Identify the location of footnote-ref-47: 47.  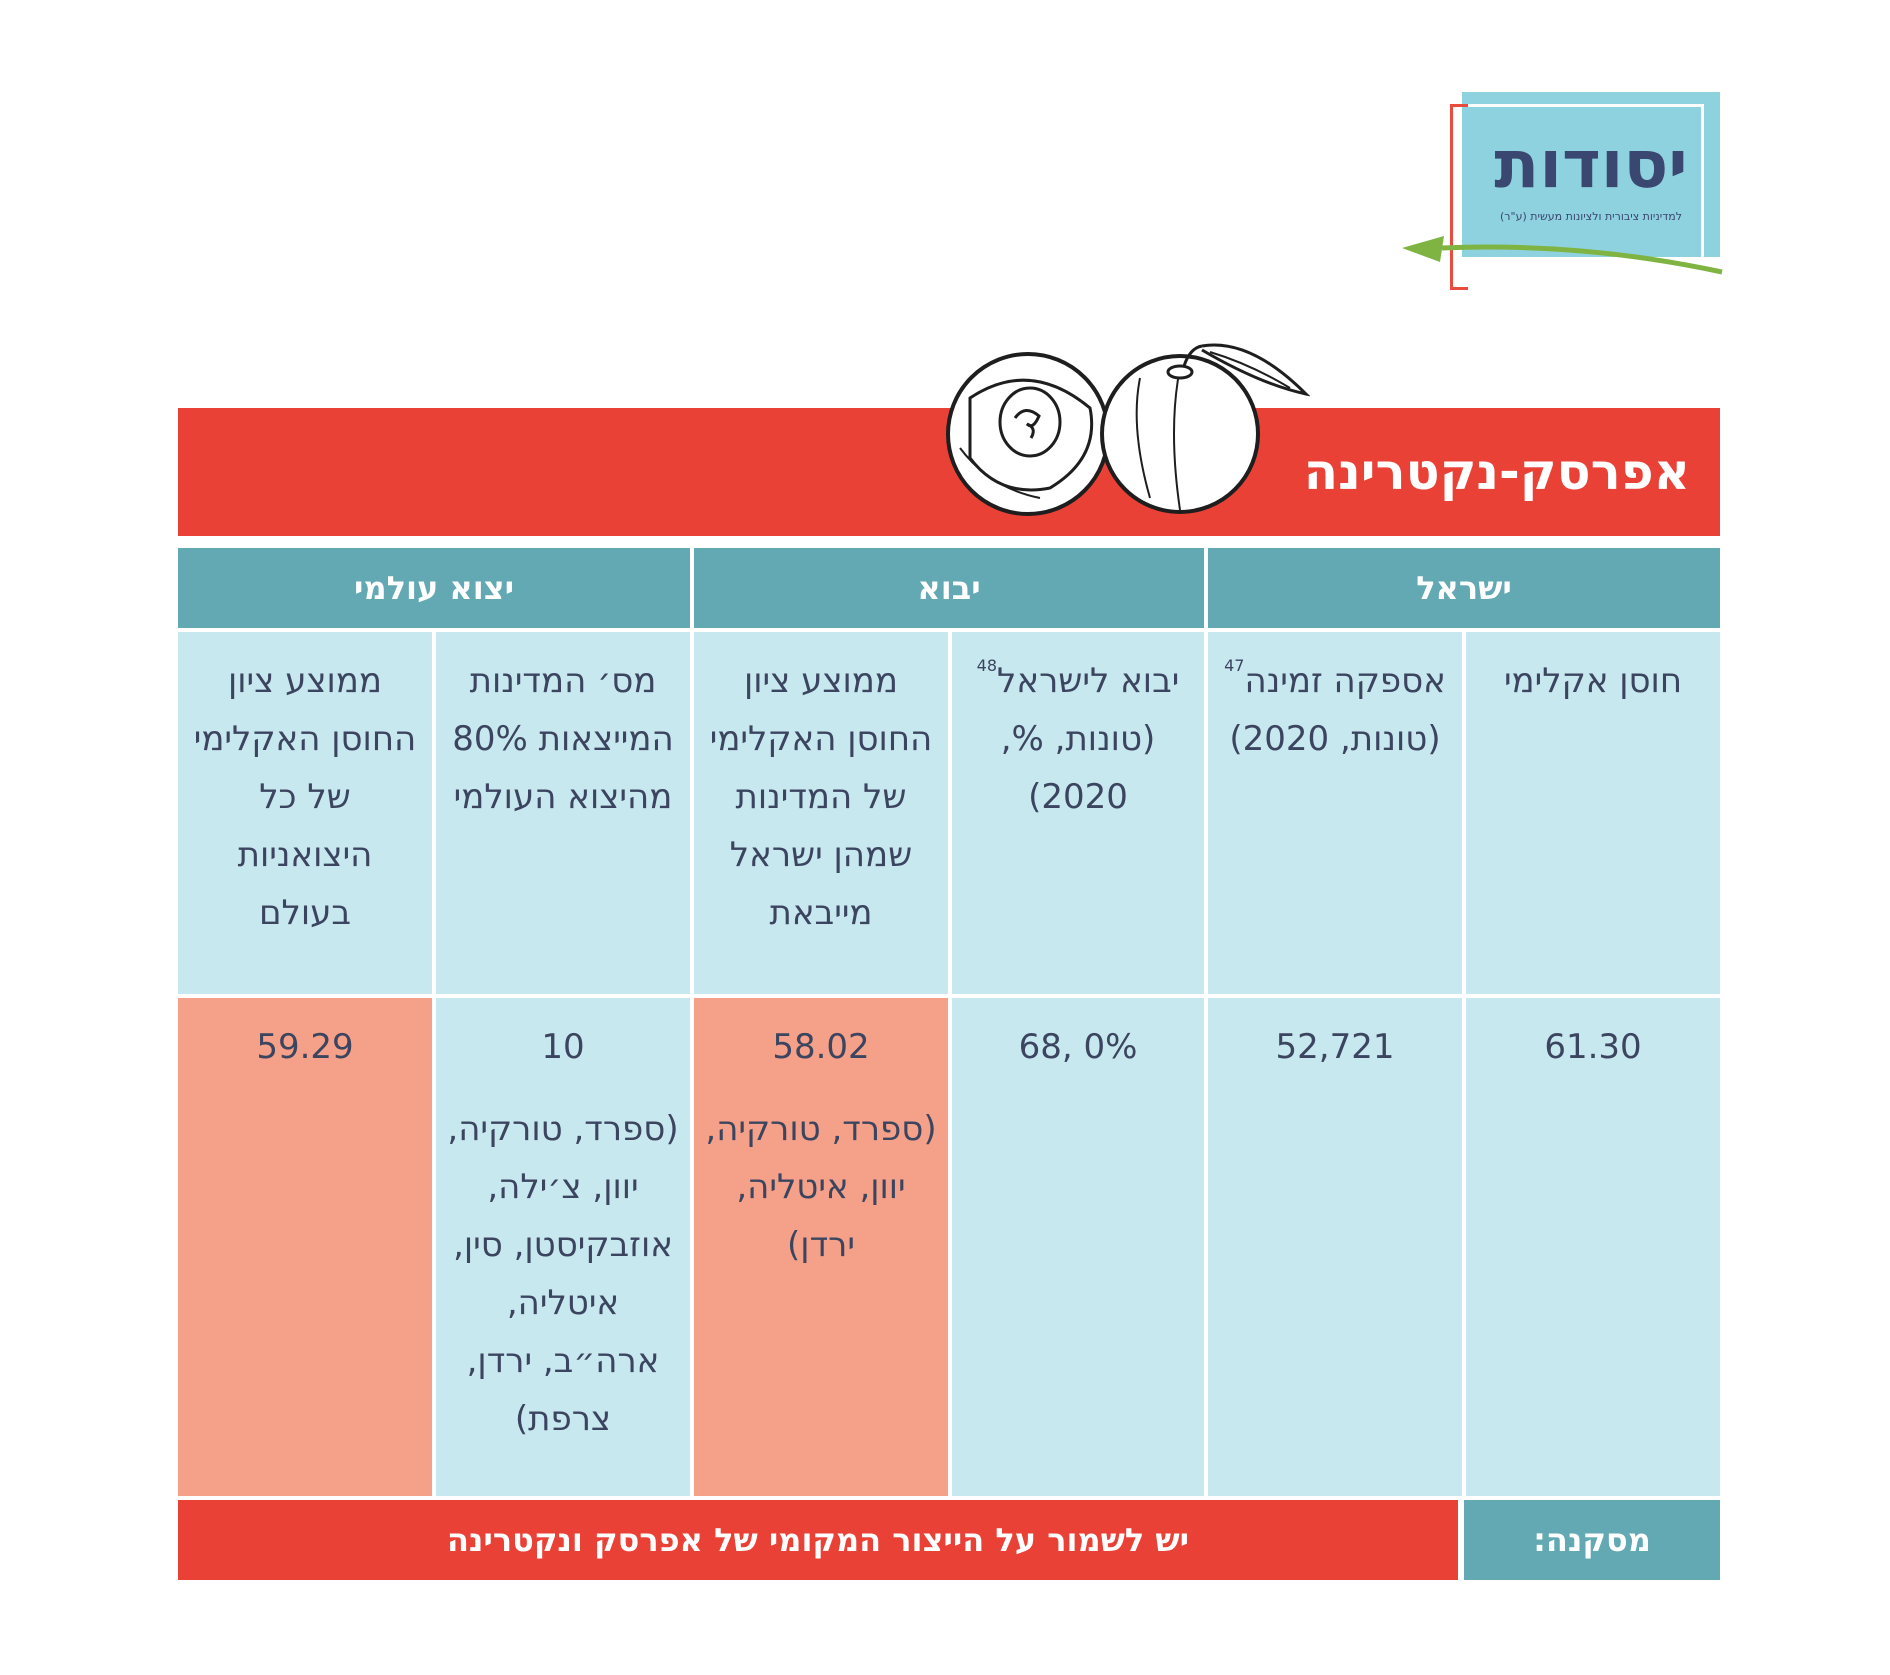
(1234, 665).